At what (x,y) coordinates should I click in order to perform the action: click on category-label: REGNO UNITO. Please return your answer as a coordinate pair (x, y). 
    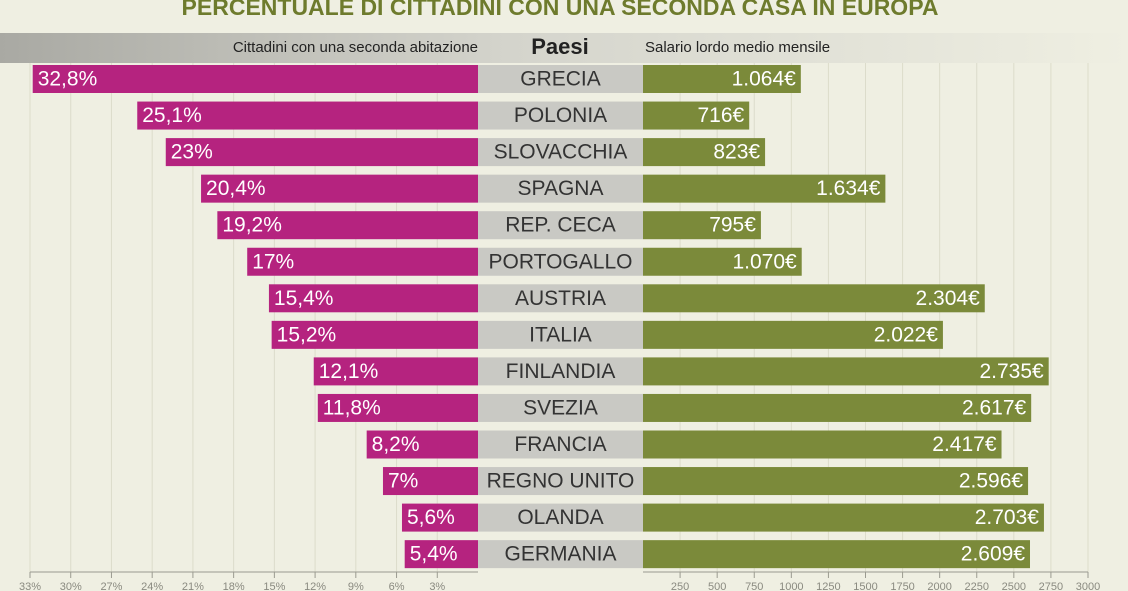
    Looking at the image, I should click on (561, 481).